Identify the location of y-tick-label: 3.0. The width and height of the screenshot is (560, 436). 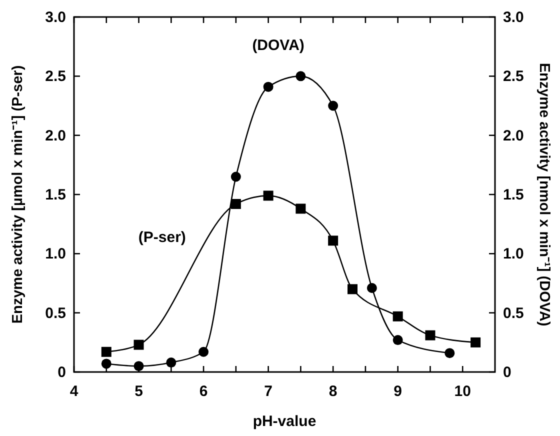
(55, 17).